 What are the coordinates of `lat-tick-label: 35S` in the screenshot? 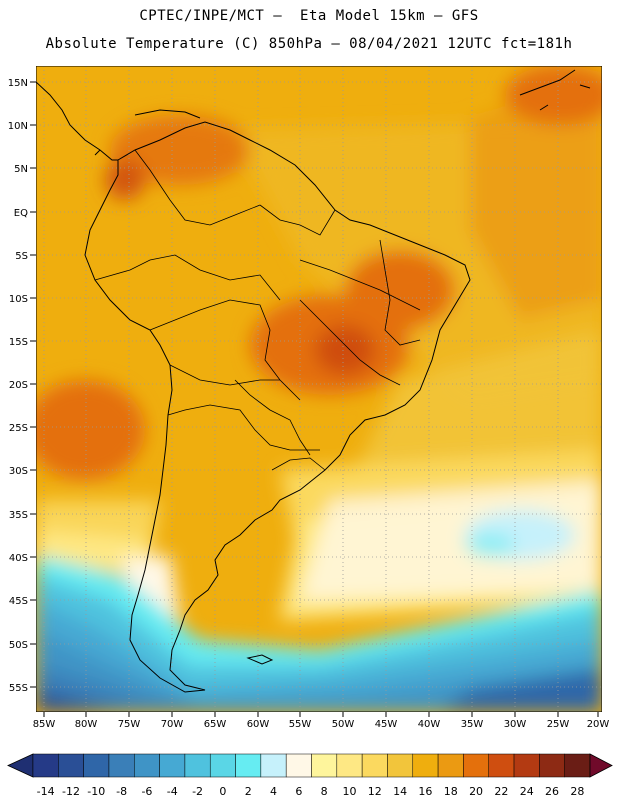 It's located at (18, 515).